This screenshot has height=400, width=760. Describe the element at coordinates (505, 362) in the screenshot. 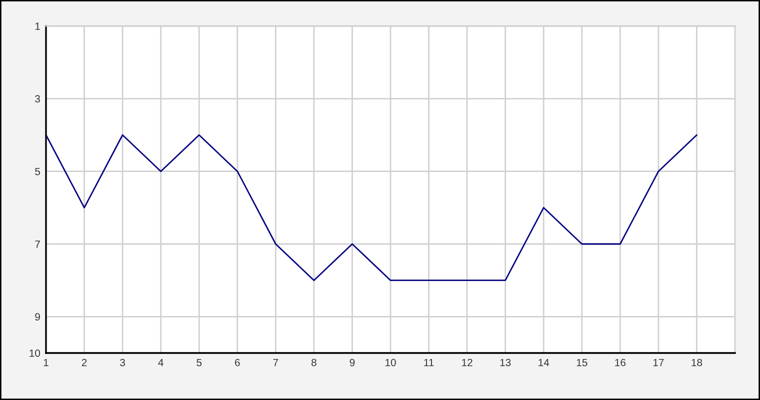

I see `x-tick-label: 13` at that location.